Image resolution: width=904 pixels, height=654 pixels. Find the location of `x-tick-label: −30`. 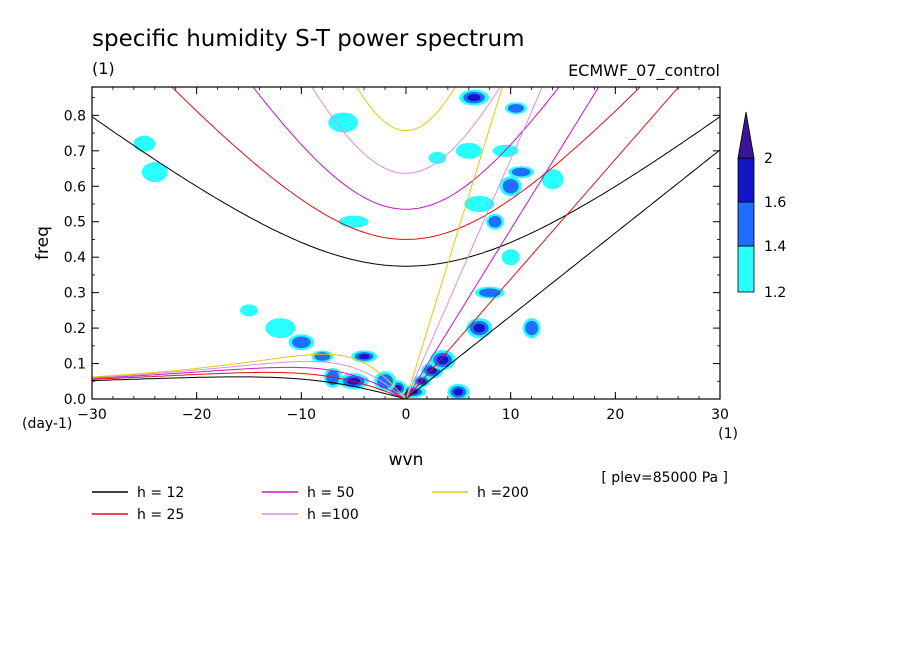

x-tick-label: −30 is located at coordinates (92, 415).